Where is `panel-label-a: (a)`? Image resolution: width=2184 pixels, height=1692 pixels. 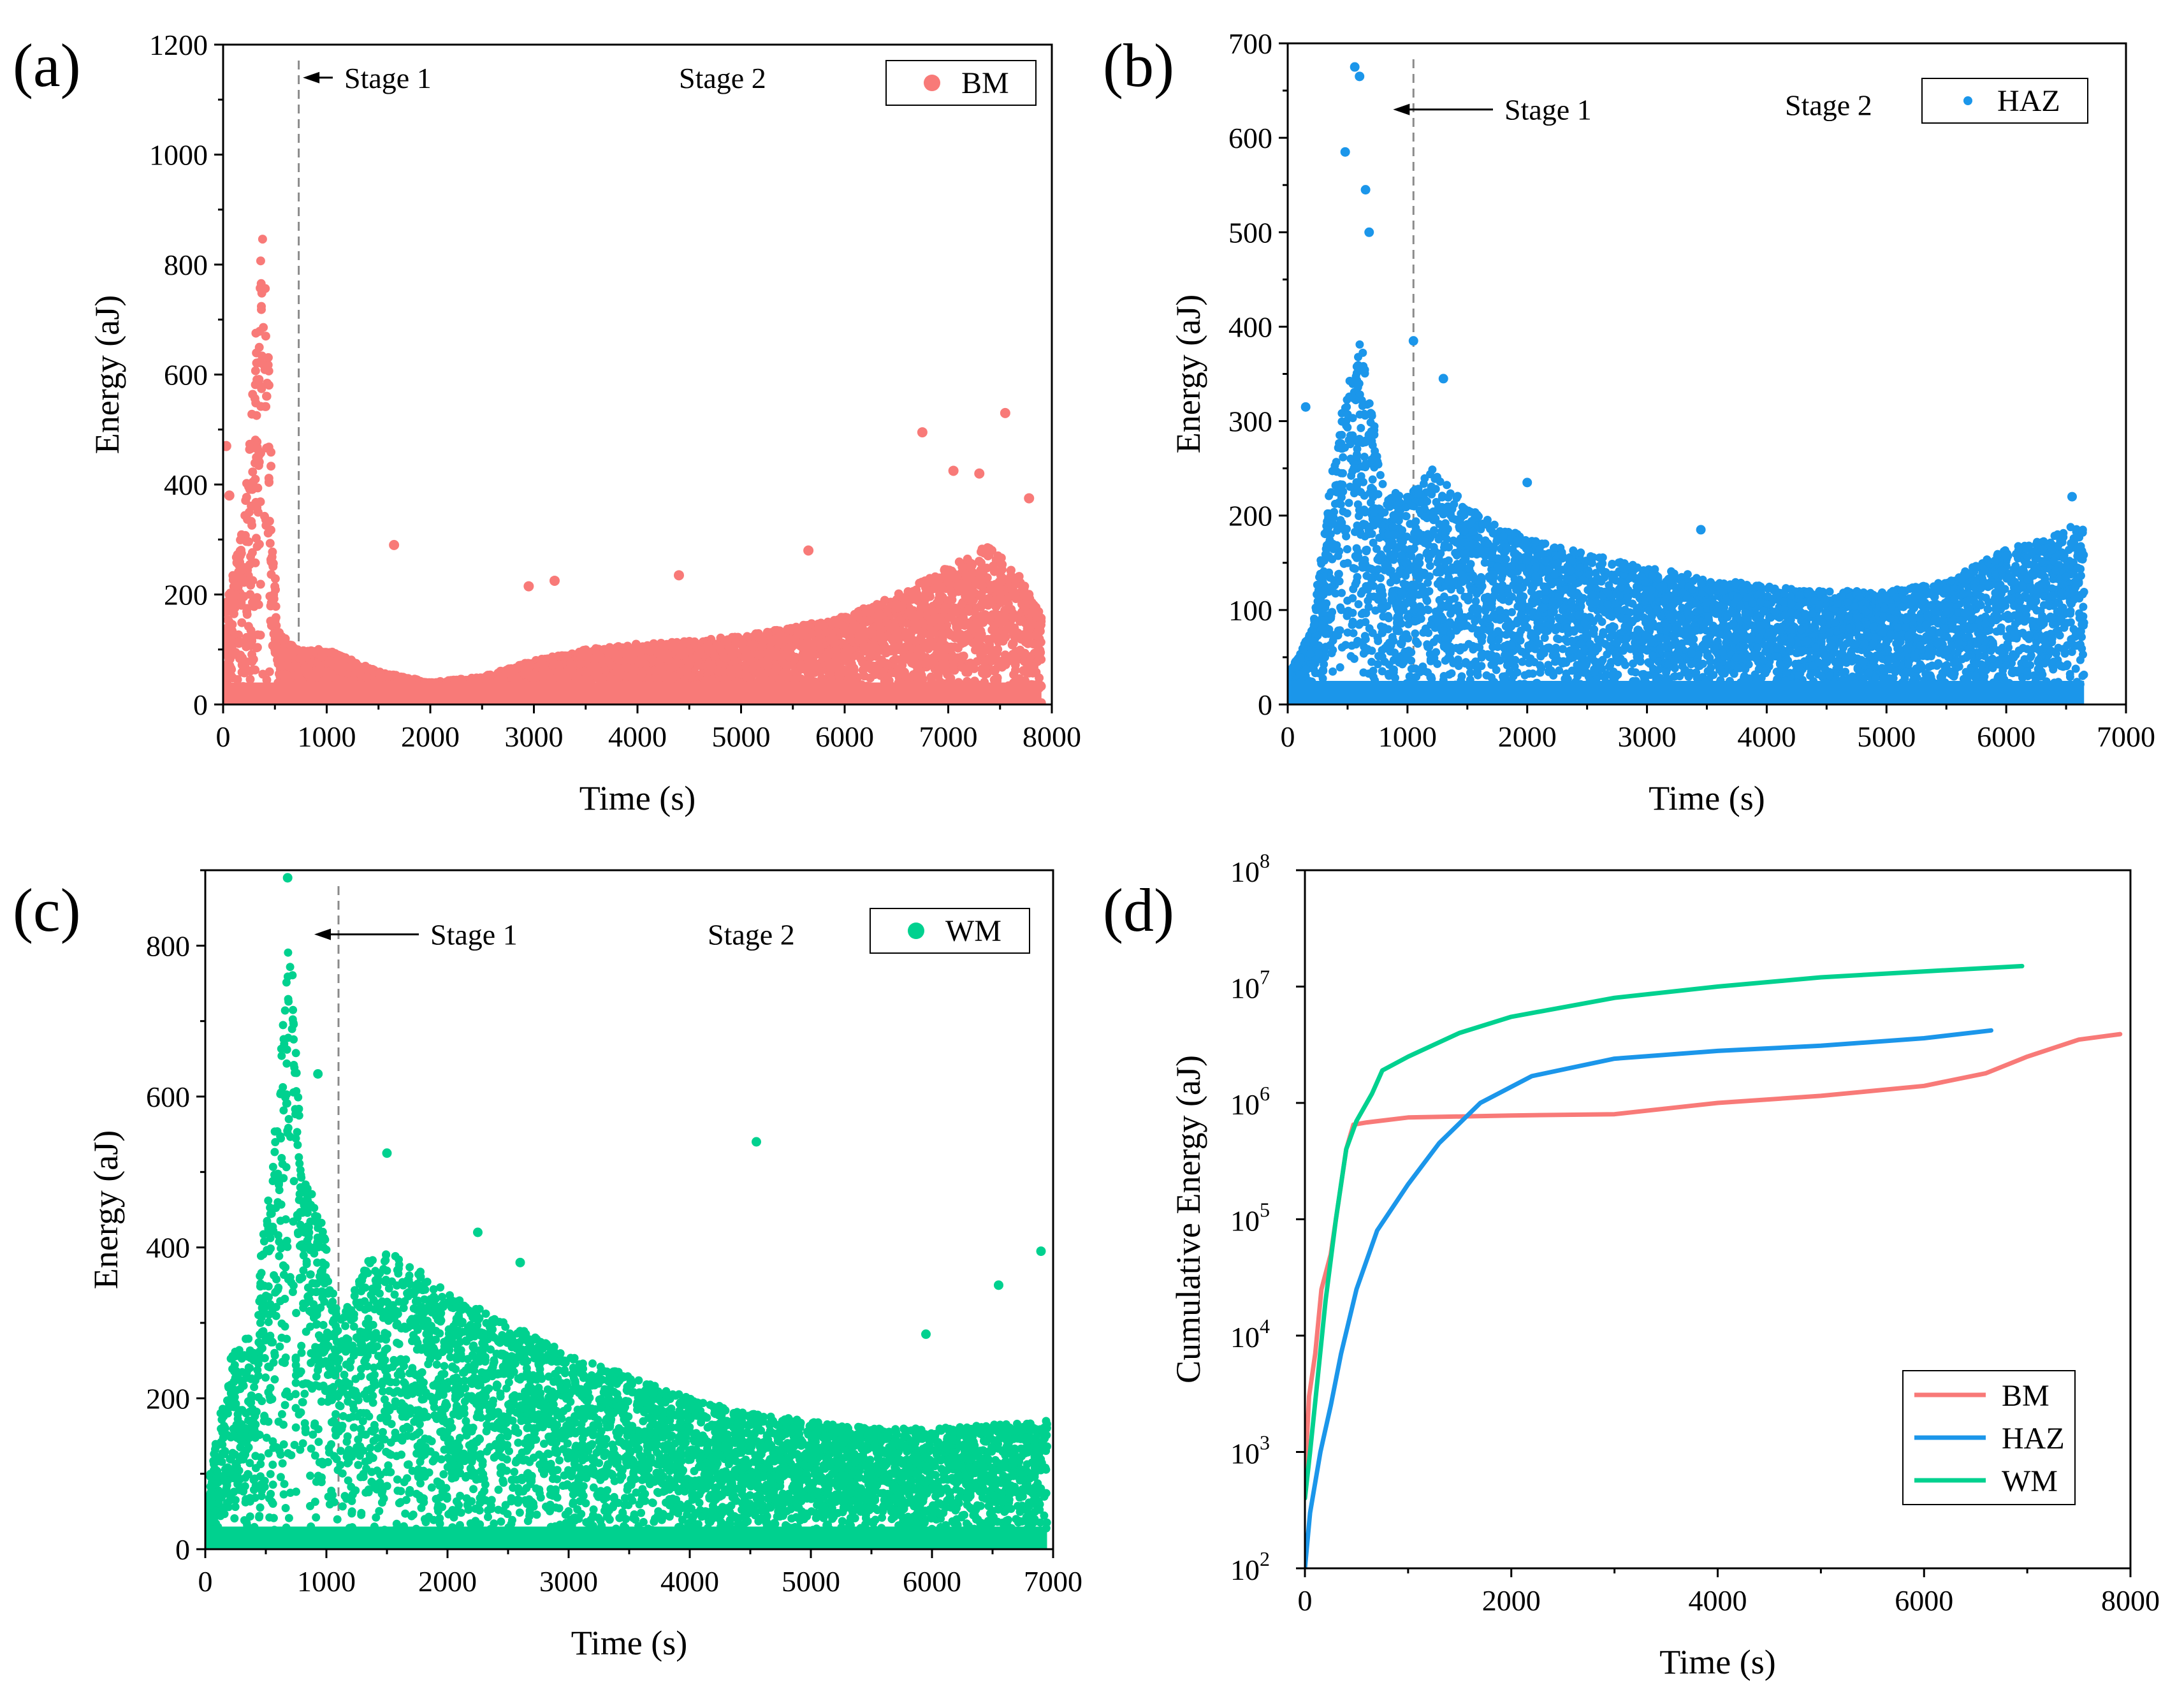 panel-label-a: (a) is located at coordinates (47, 65).